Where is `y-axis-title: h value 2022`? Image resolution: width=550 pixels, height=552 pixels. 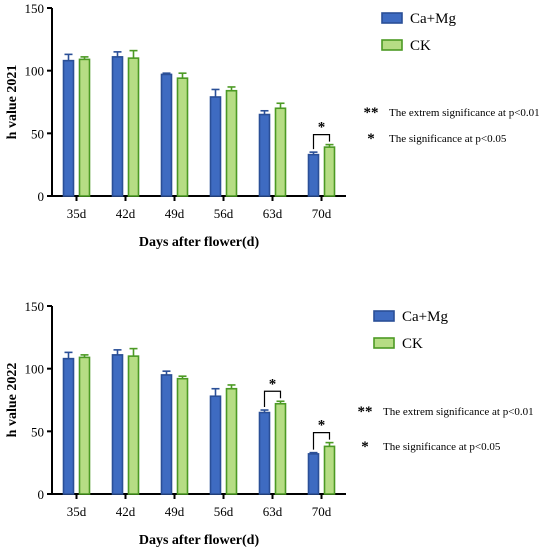 y-axis-title: h value 2022 is located at coordinates (12, 400).